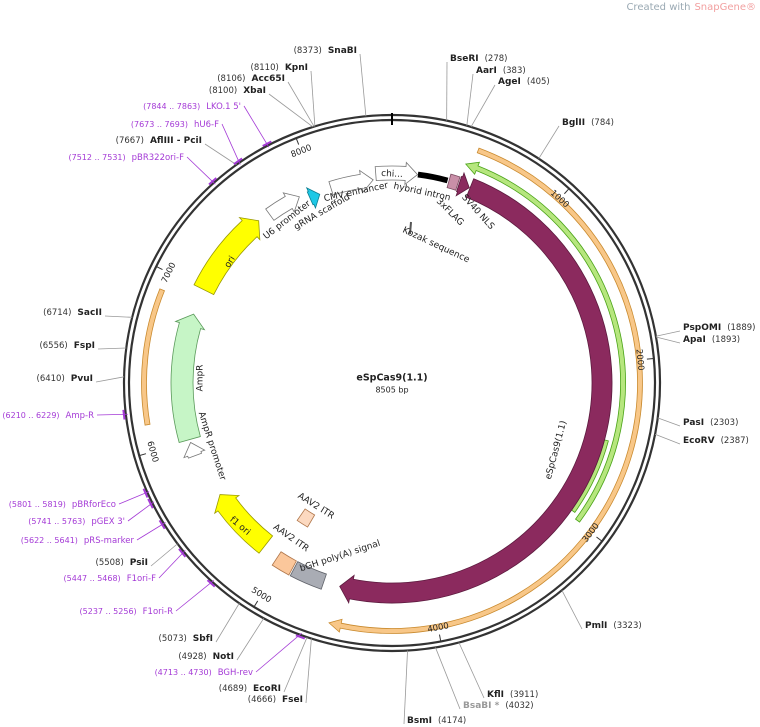 Image resolution: width=760 pixels, height=727 pixels. I want to click on primer-name: F1ori-F, so click(141, 579).